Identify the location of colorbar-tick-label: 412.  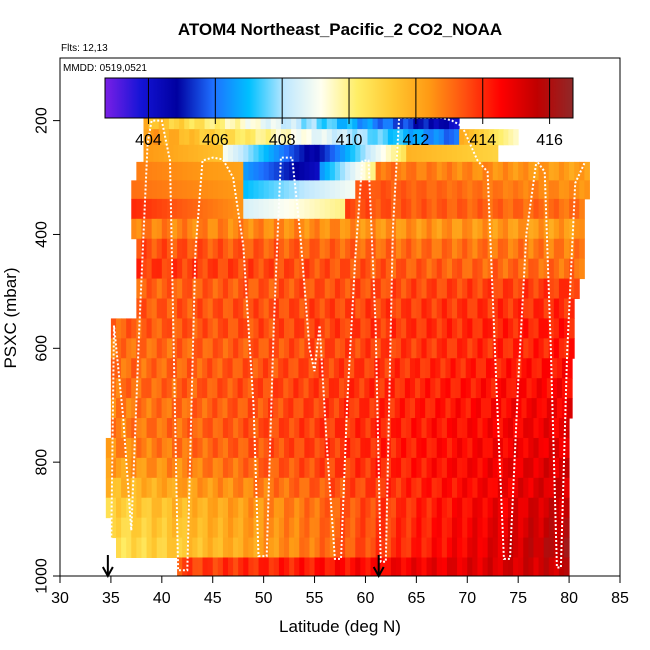
(416, 140).